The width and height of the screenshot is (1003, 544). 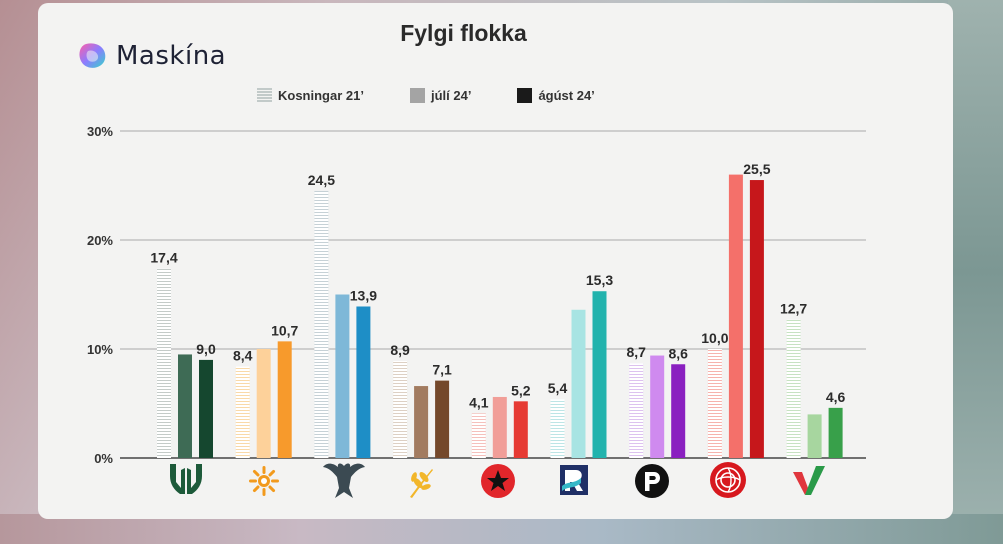 What do you see at coordinates (463, 33) in the screenshot?
I see `chart-title: Fylgi flokka` at bounding box center [463, 33].